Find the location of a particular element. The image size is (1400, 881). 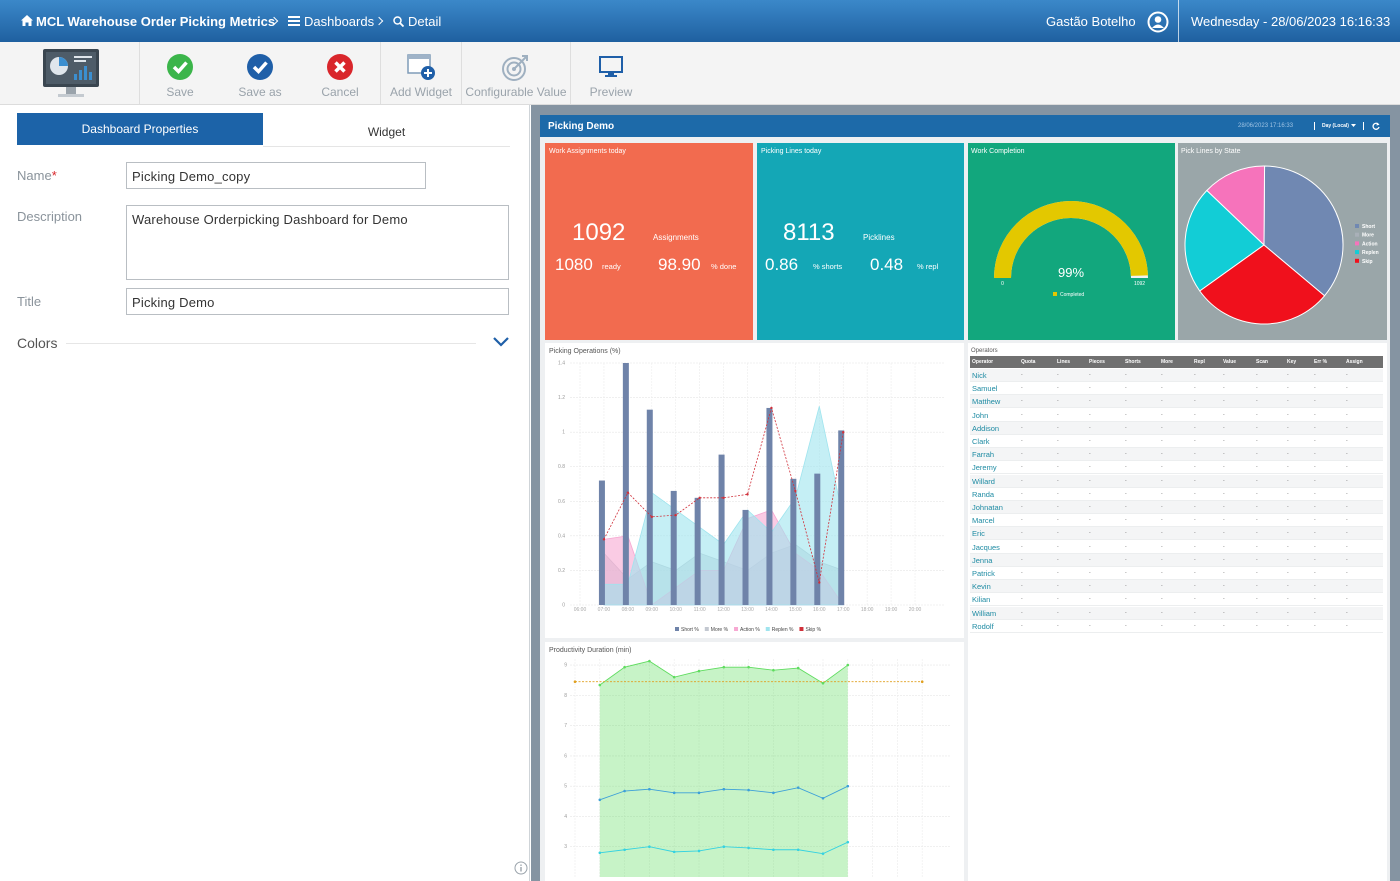

x-tick-label: 09:00 is located at coordinates (652, 610).